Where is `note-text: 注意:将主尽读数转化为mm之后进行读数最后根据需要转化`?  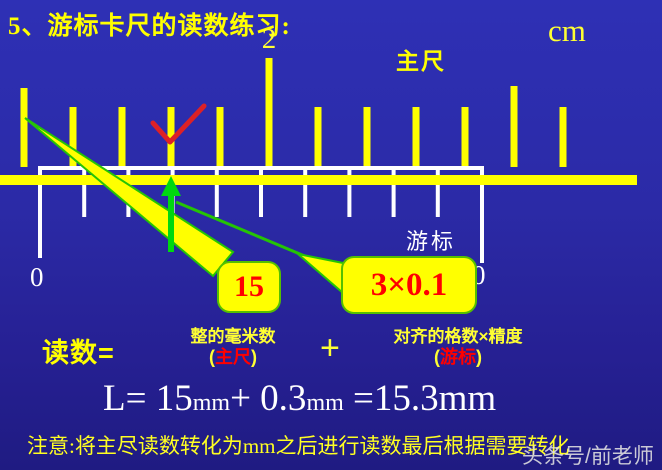
note-text: 注意:将主尽读数转化为mm之后进行读数最后根据需要转化 is located at coordinates (298, 446).